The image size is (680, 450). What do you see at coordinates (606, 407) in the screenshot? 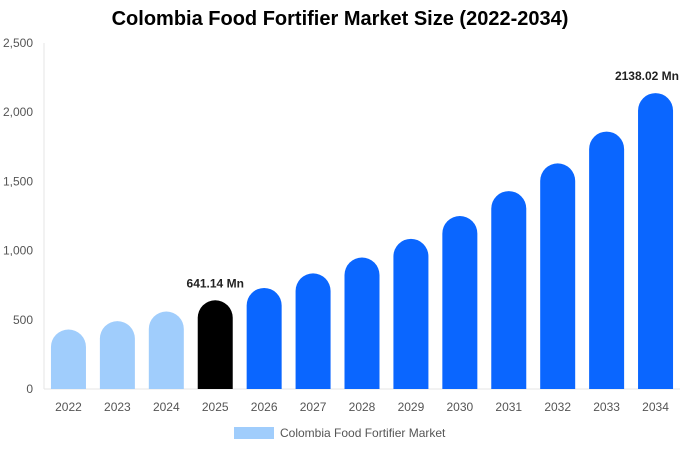
I see `x-tick-label: 2033` at bounding box center [606, 407].